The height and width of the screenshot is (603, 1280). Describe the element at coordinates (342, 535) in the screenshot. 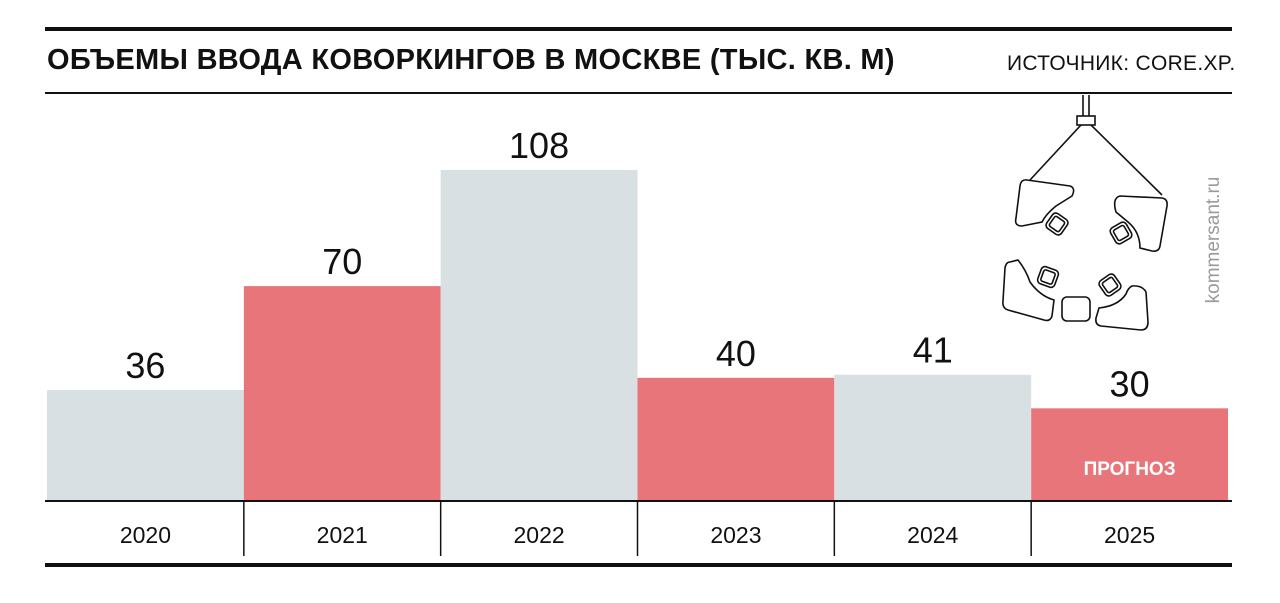

I see `tick-label-2021: 2021` at that location.